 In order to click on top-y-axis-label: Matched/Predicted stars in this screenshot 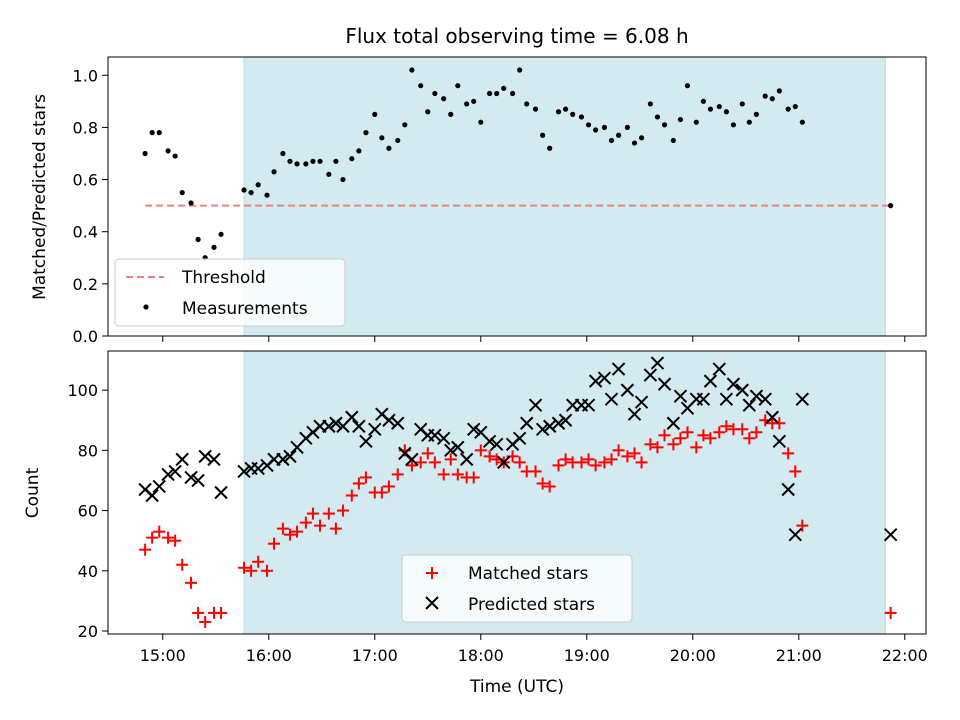, I will do `click(40, 197)`.